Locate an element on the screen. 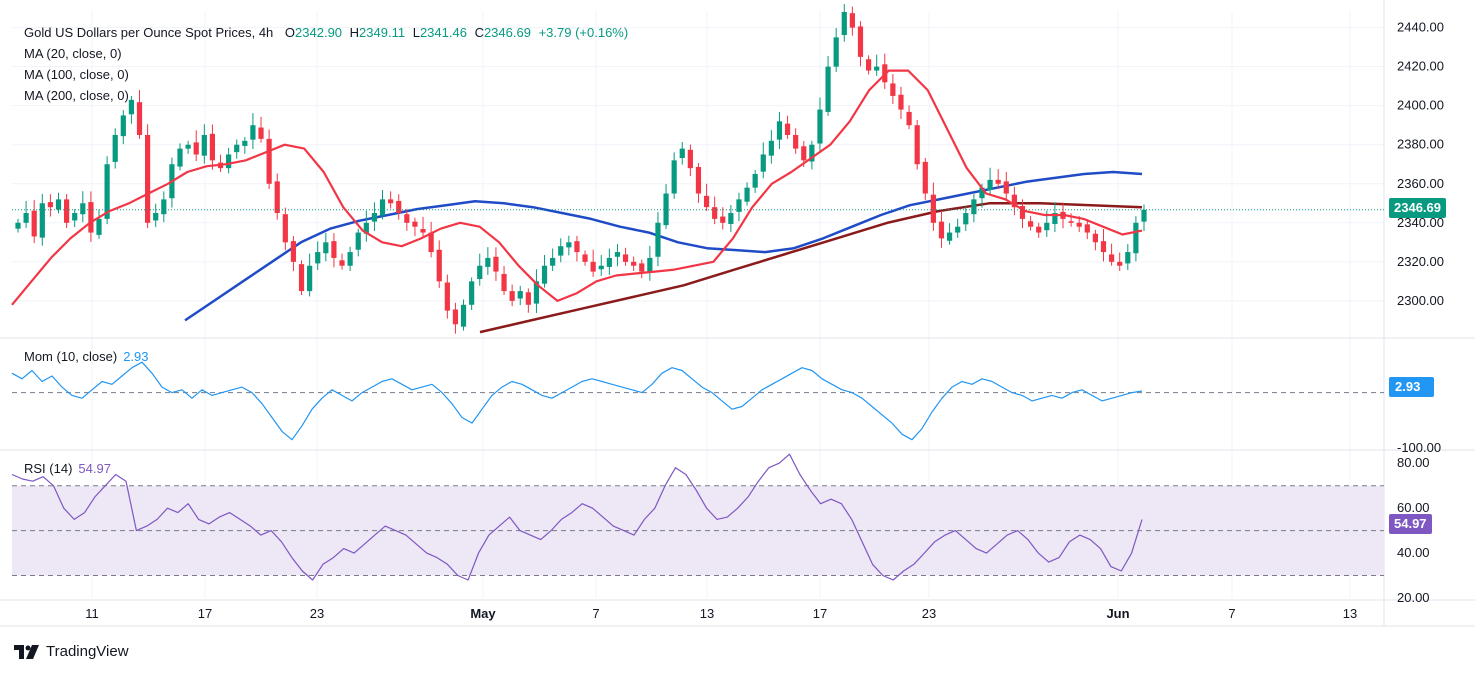  rsi-label: RSI (14) is located at coordinates (48, 468).